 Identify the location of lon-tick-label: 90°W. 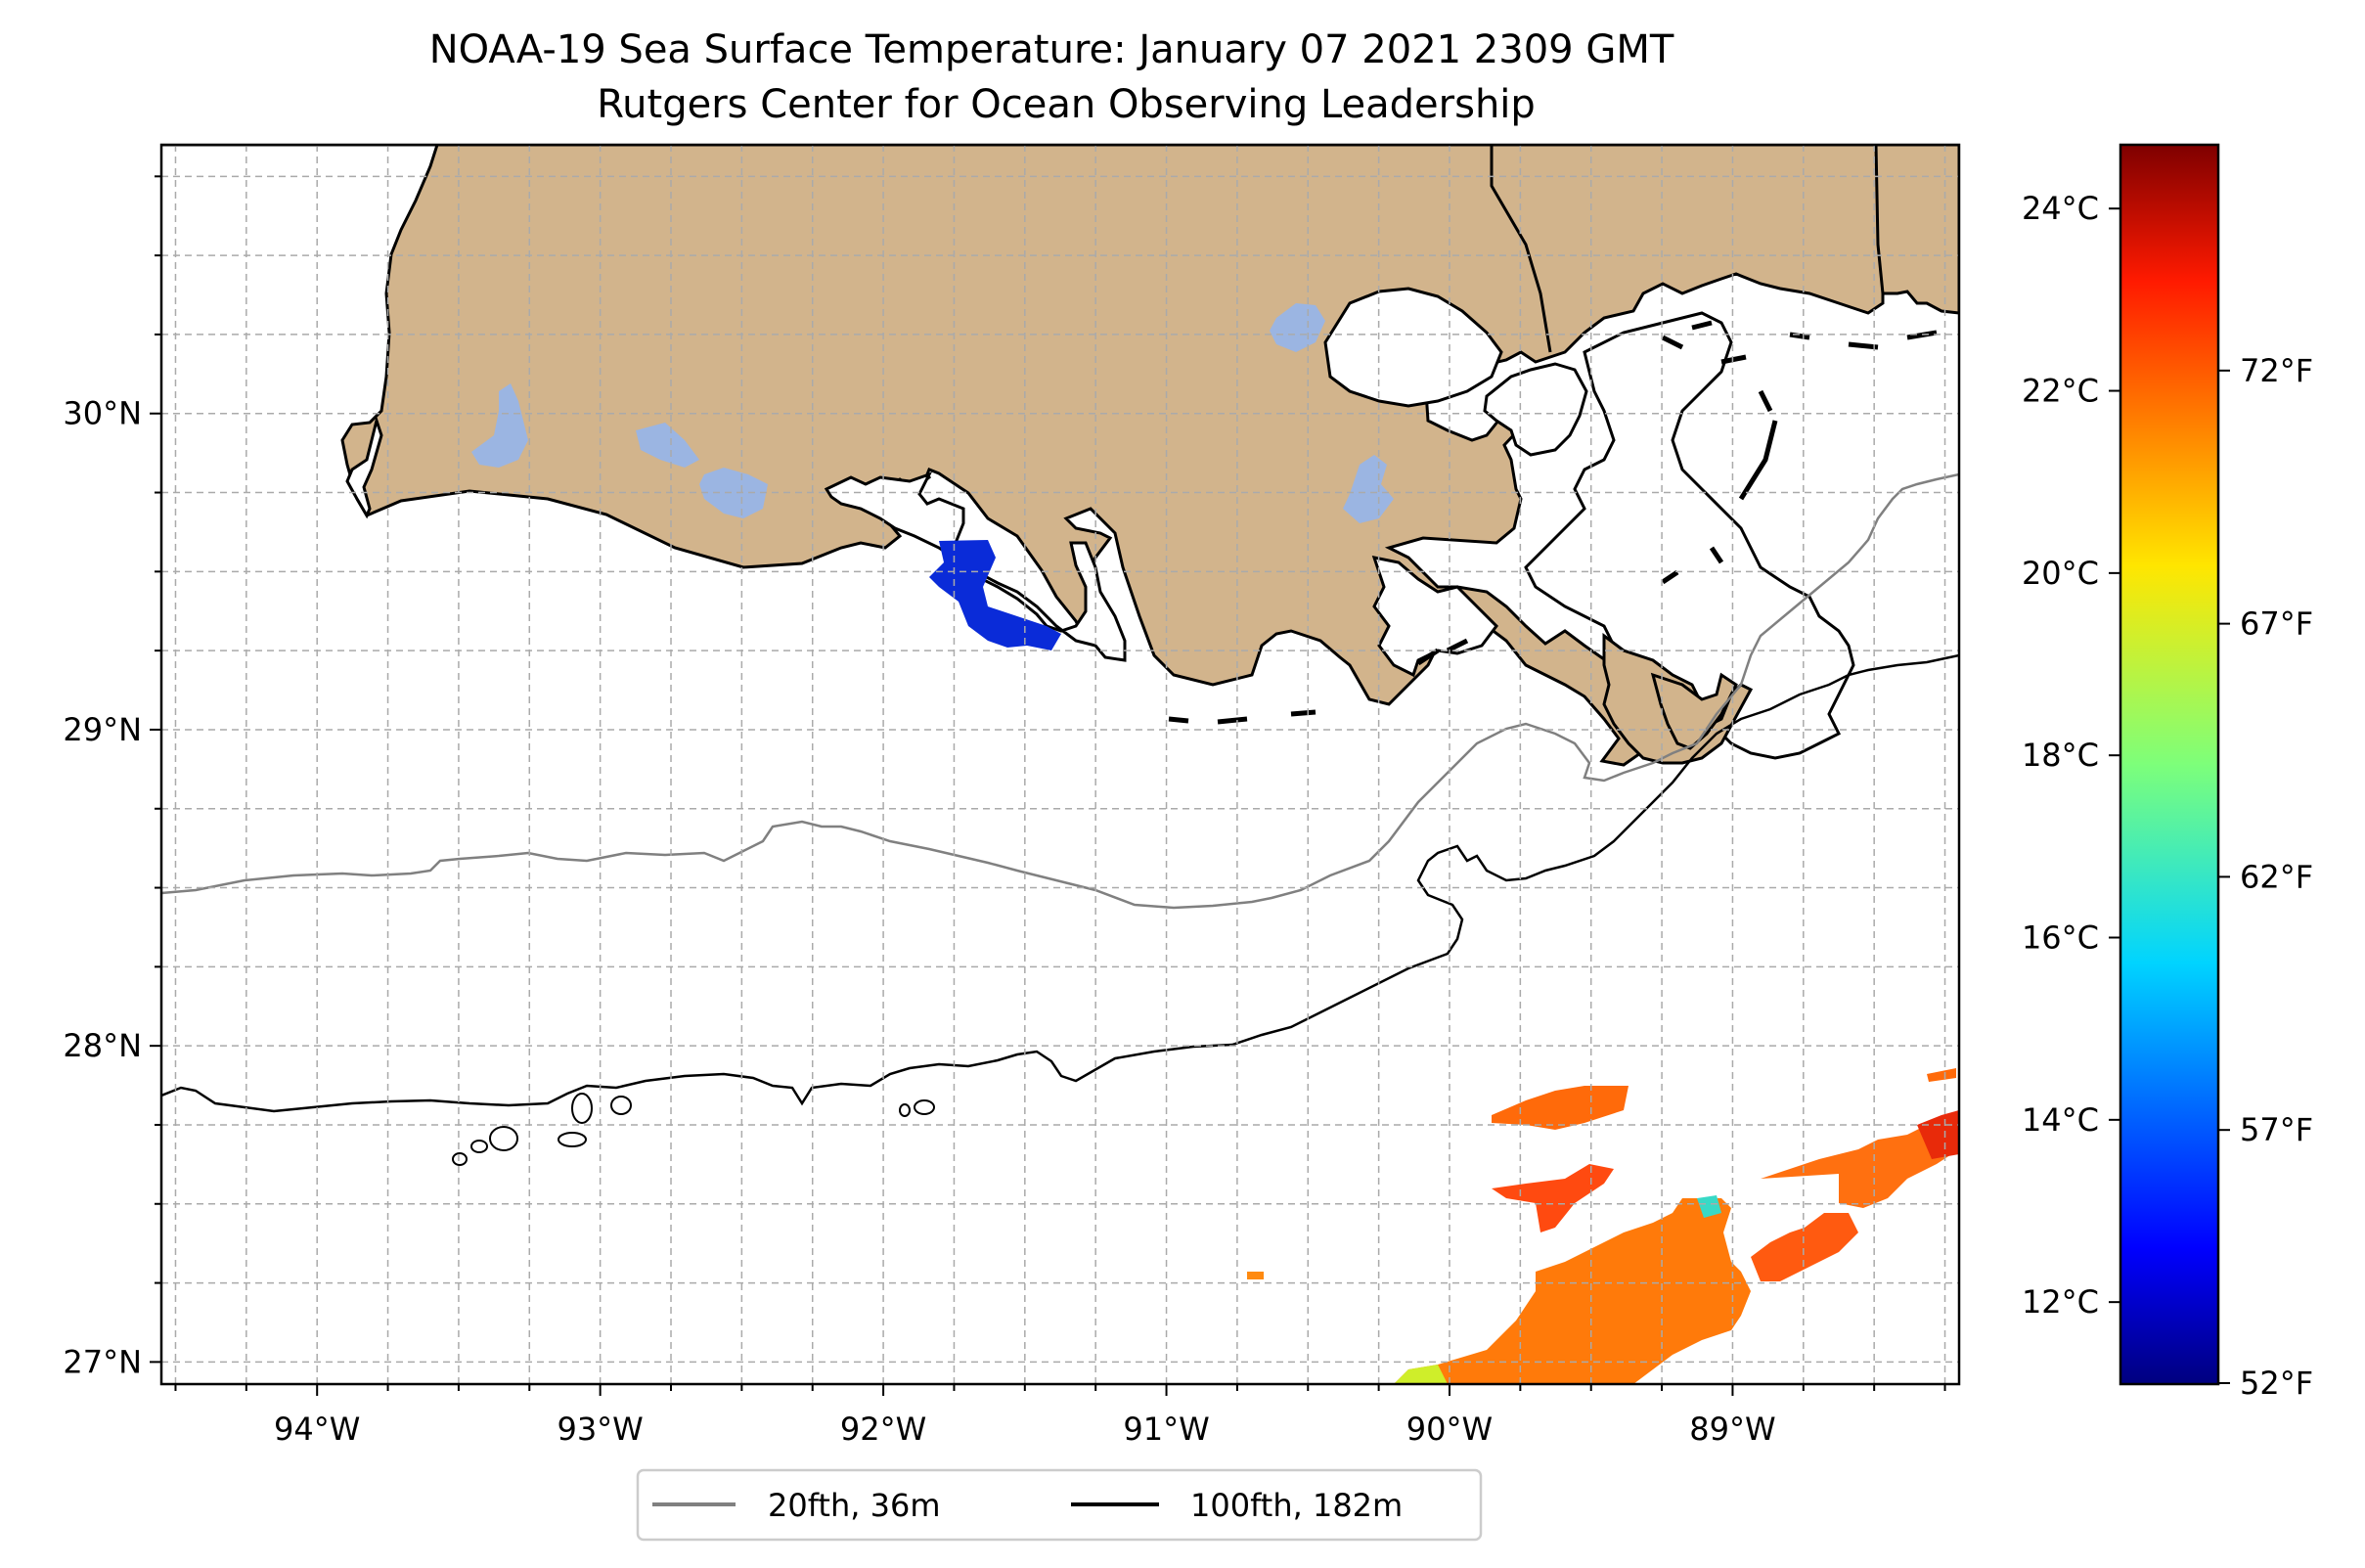
(1449, 1429).